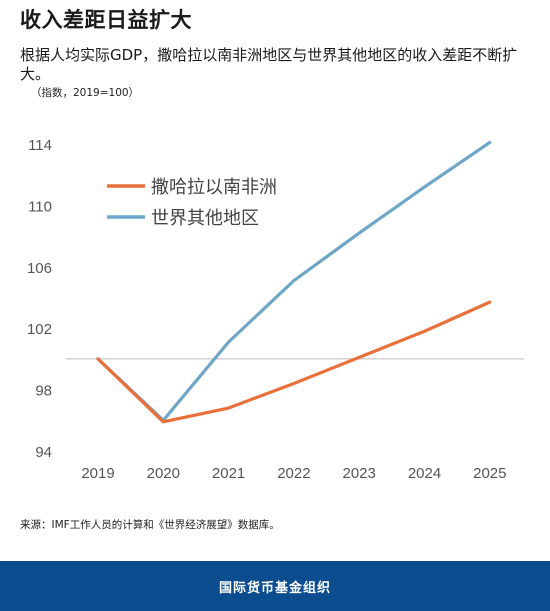  I want to click on y-tick-label: 106, so click(39, 268).